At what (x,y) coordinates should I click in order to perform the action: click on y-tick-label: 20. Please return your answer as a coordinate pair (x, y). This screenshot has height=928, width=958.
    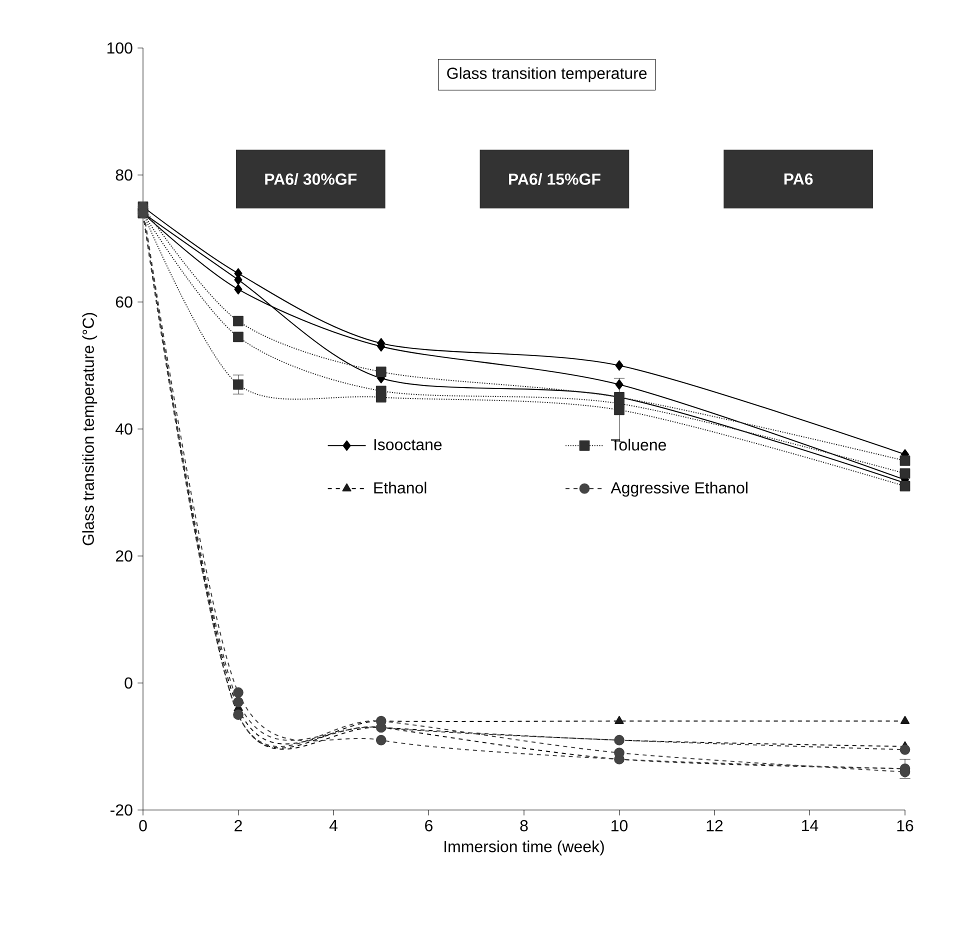
    Looking at the image, I should click on (124, 556).